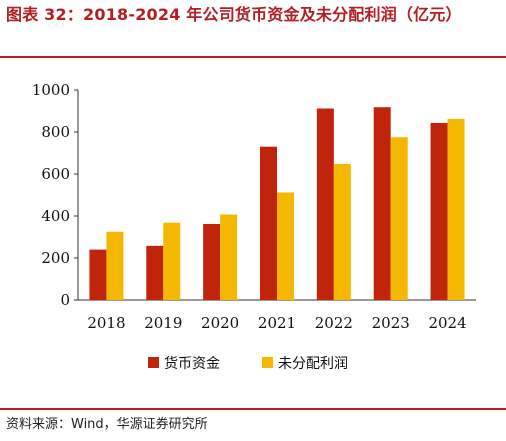 The height and width of the screenshot is (441, 506). I want to click on legend-label-1: 未分配利润, so click(313, 364).